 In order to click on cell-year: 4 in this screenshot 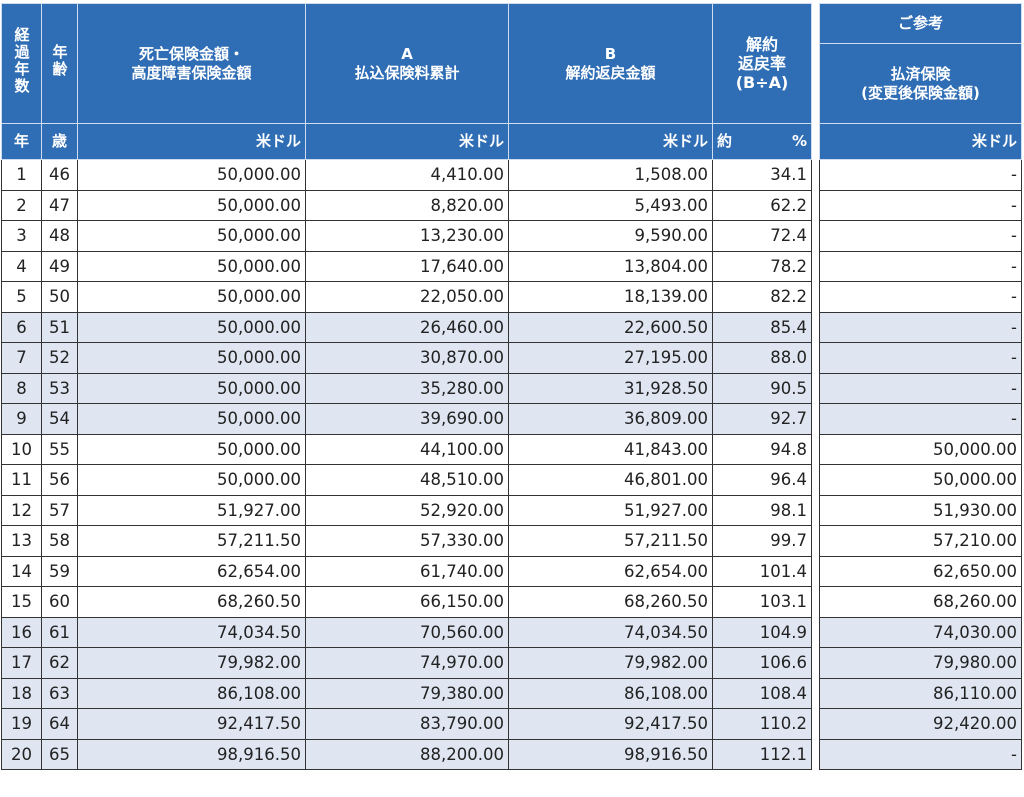, I will do `click(21, 266)`.